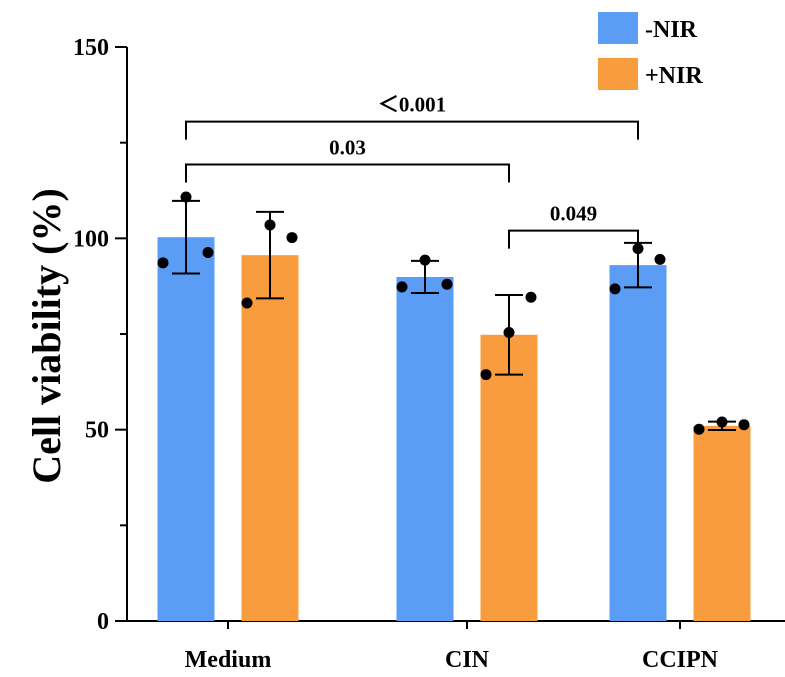 The image size is (785, 677). What do you see at coordinates (638, 443) in the screenshot?
I see `bar-ccipn-minus-nir` at bounding box center [638, 443].